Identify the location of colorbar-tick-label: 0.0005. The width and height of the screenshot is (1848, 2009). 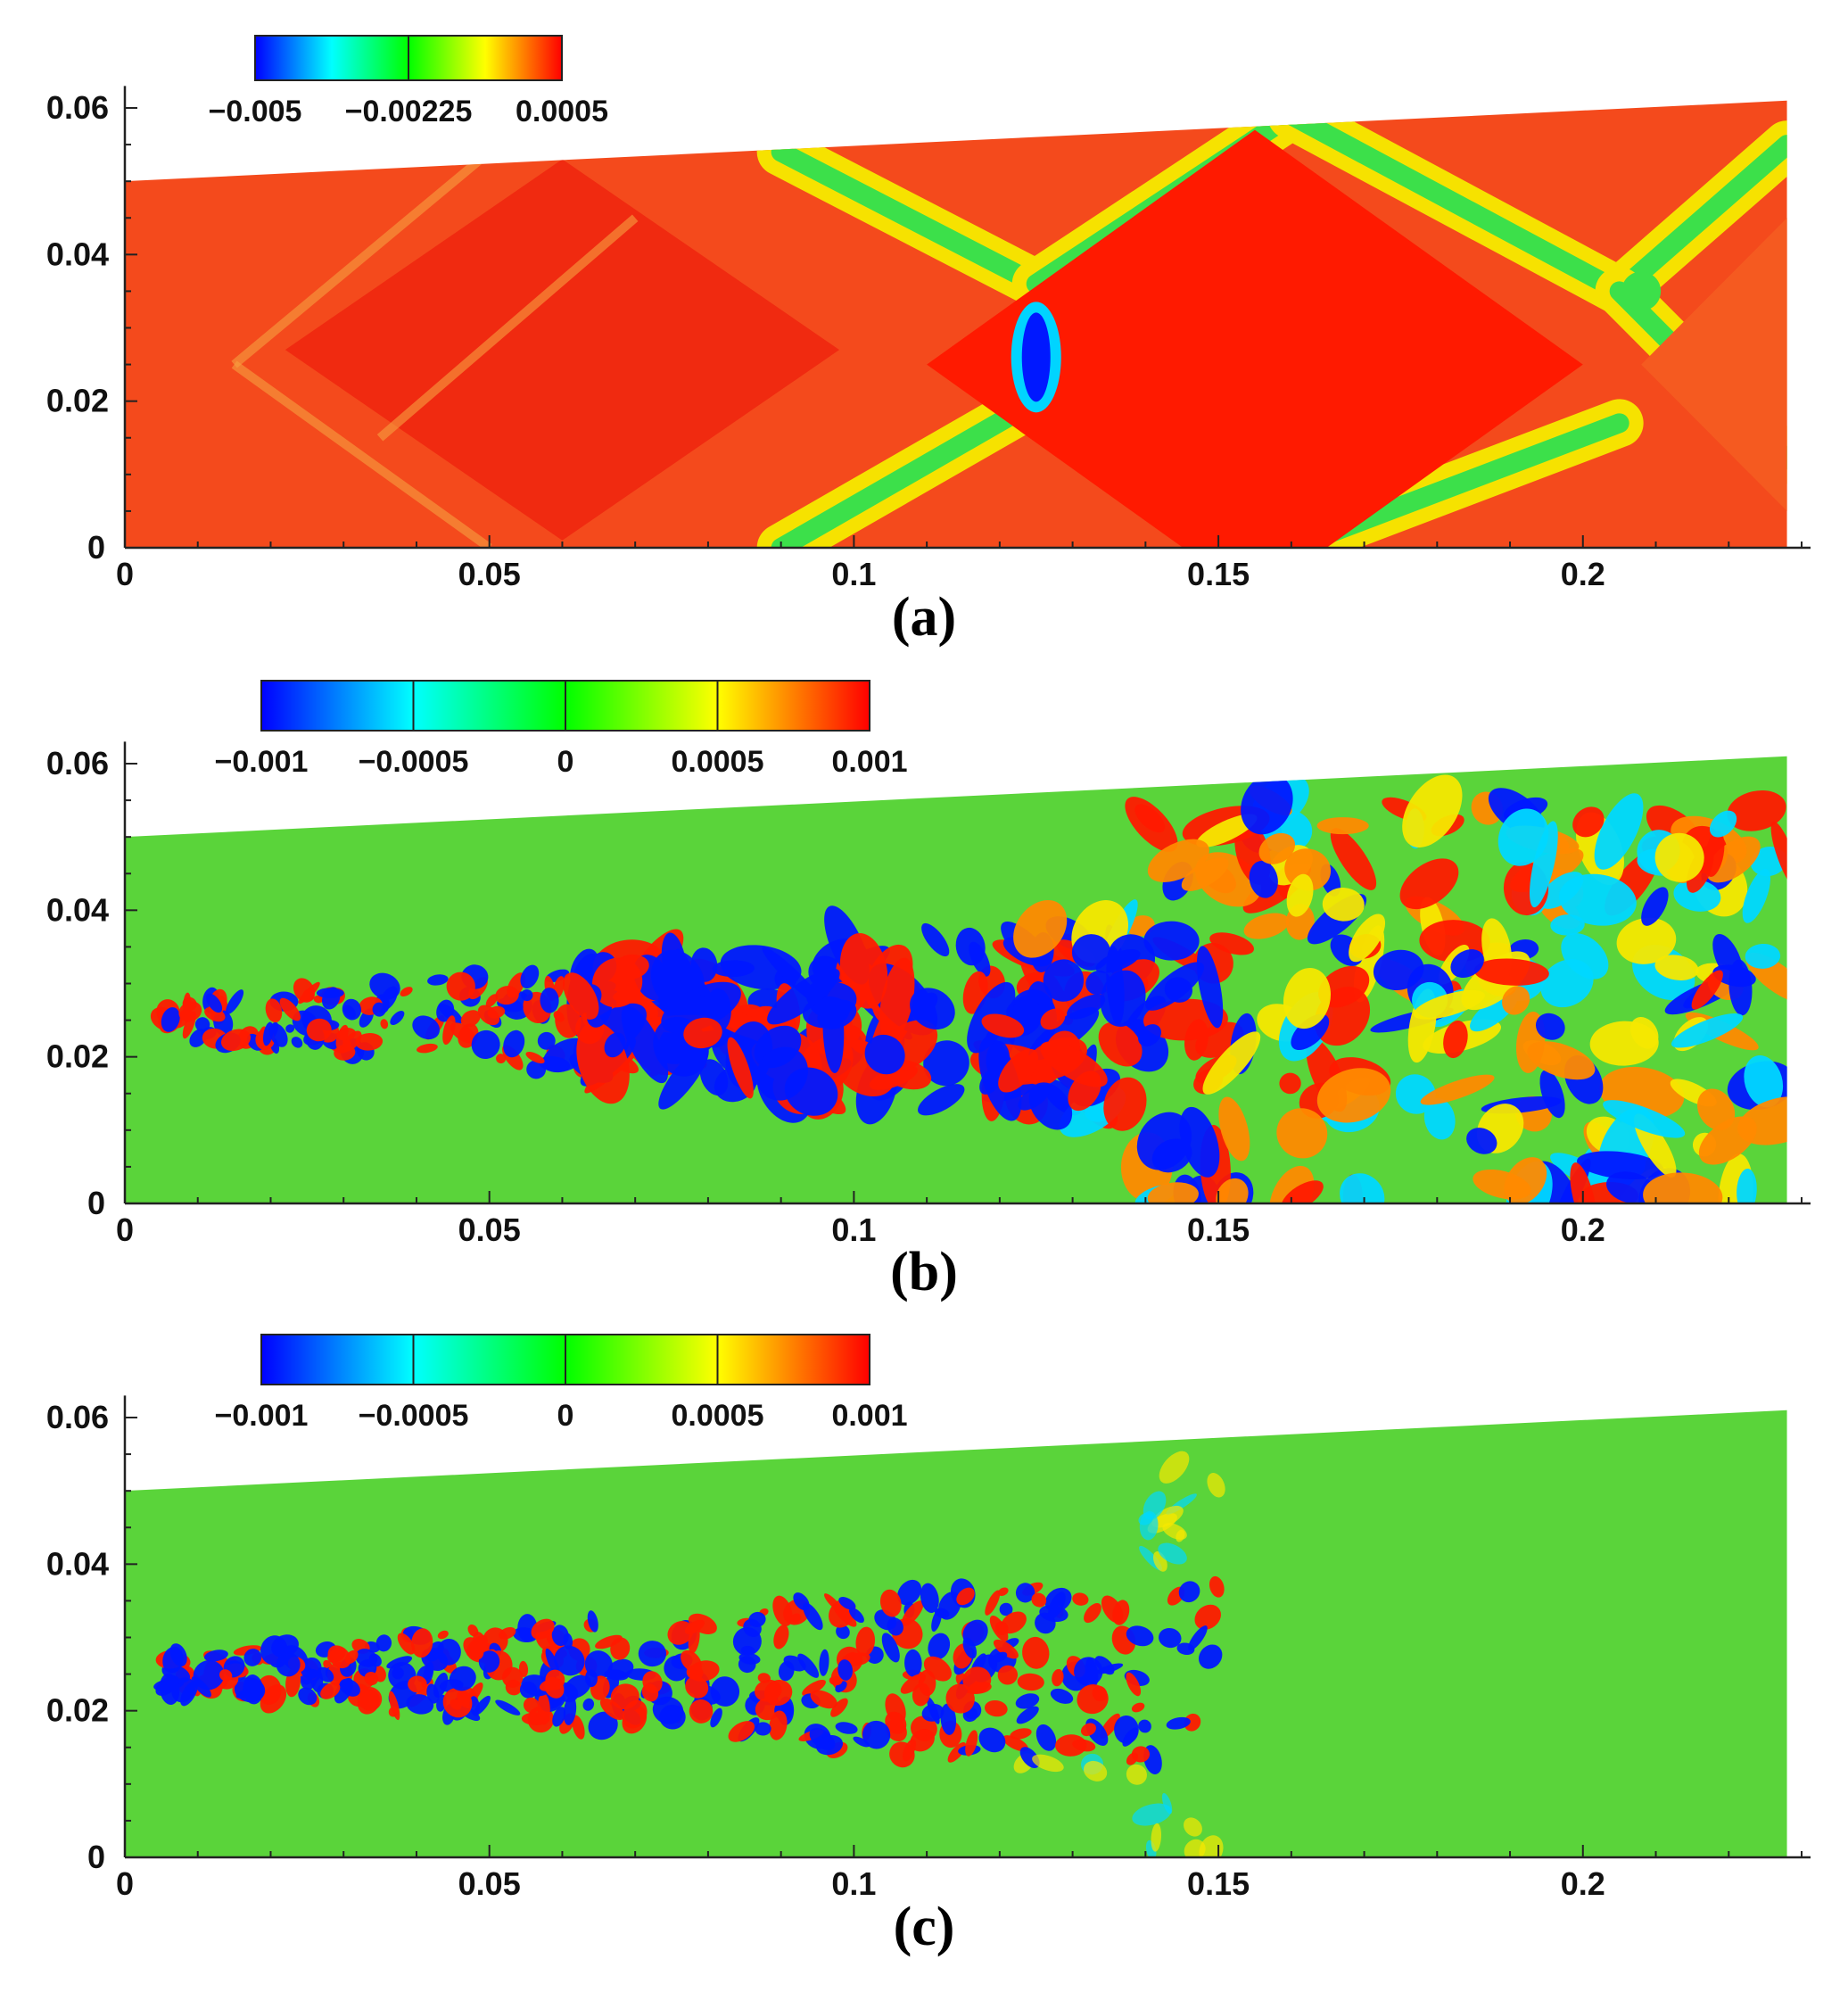
(718, 762).